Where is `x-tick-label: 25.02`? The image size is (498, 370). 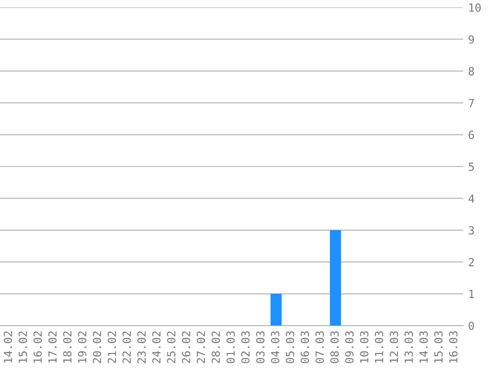
x-tick-label: 25.02 is located at coordinates (171, 347).